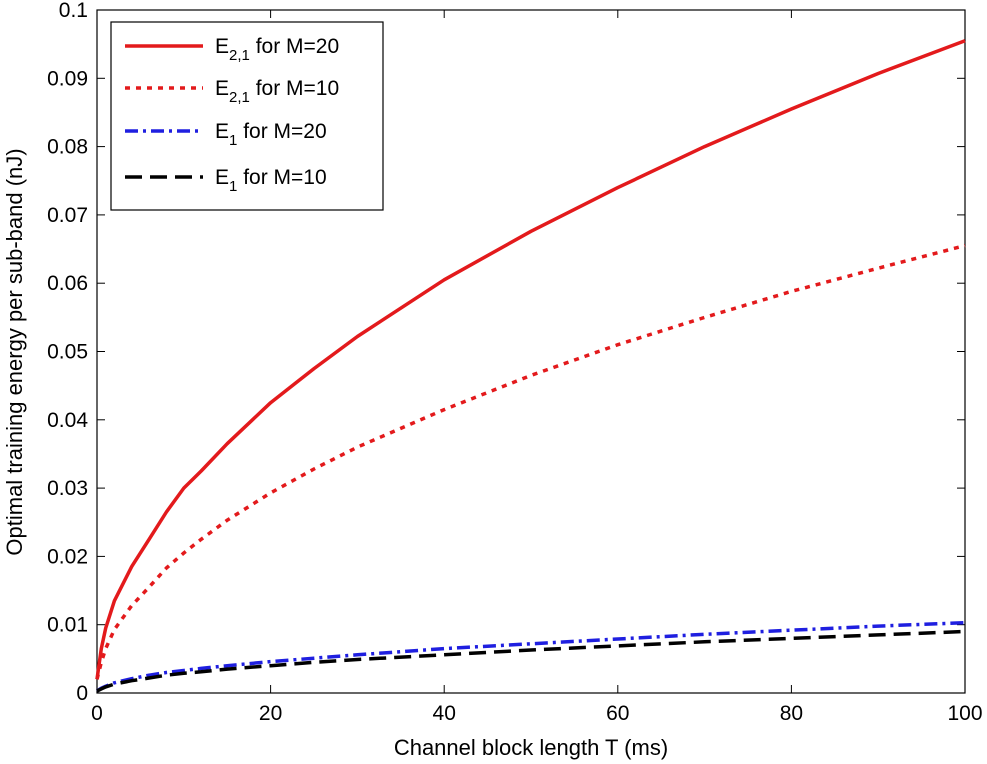 This screenshot has width=987, height=764. What do you see at coordinates (791, 713) in the screenshot?
I see `x-tick-label: 80` at bounding box center [791, 713].